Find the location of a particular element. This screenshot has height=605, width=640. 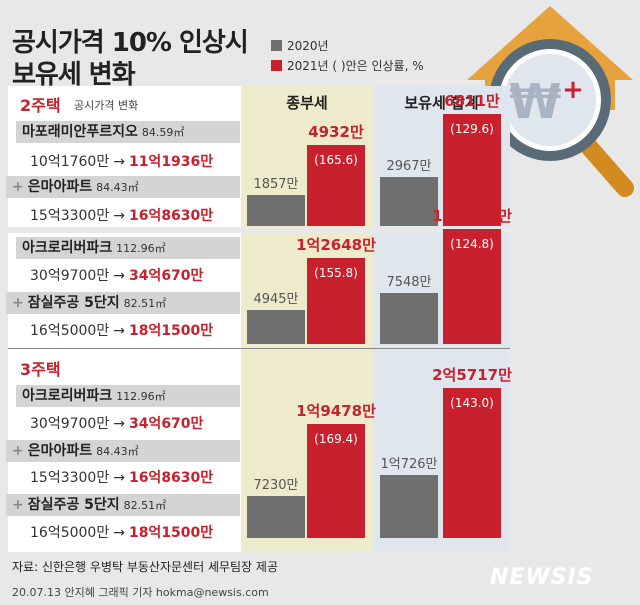

value-label-2021: 6811만 is located at coordinates (472, 101).